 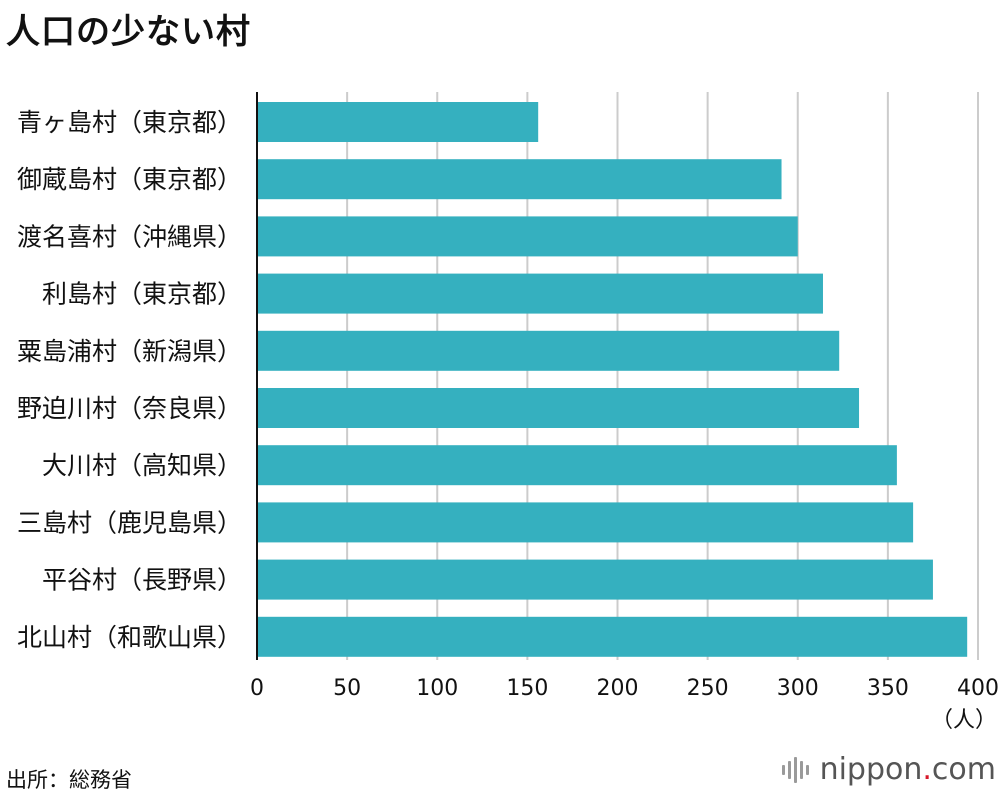 What do you see at coordinates (963, 769) in the screenshot?
I see `logo-suffix: com` at bounding box center [963, 769].